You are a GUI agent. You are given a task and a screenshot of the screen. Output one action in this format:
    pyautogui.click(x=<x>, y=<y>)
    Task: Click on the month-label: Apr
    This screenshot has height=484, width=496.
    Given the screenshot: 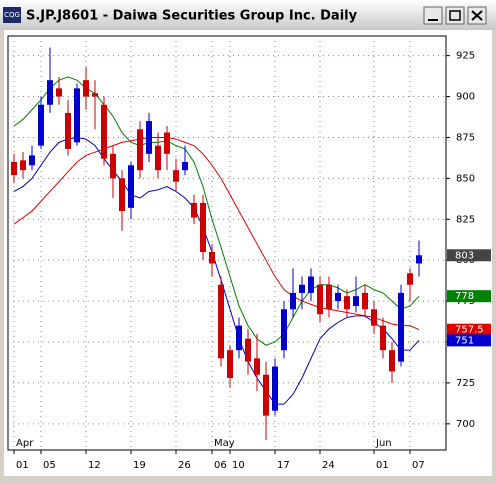 What is the action you would take?
    pyautogui.click(x=25, y=443)
    